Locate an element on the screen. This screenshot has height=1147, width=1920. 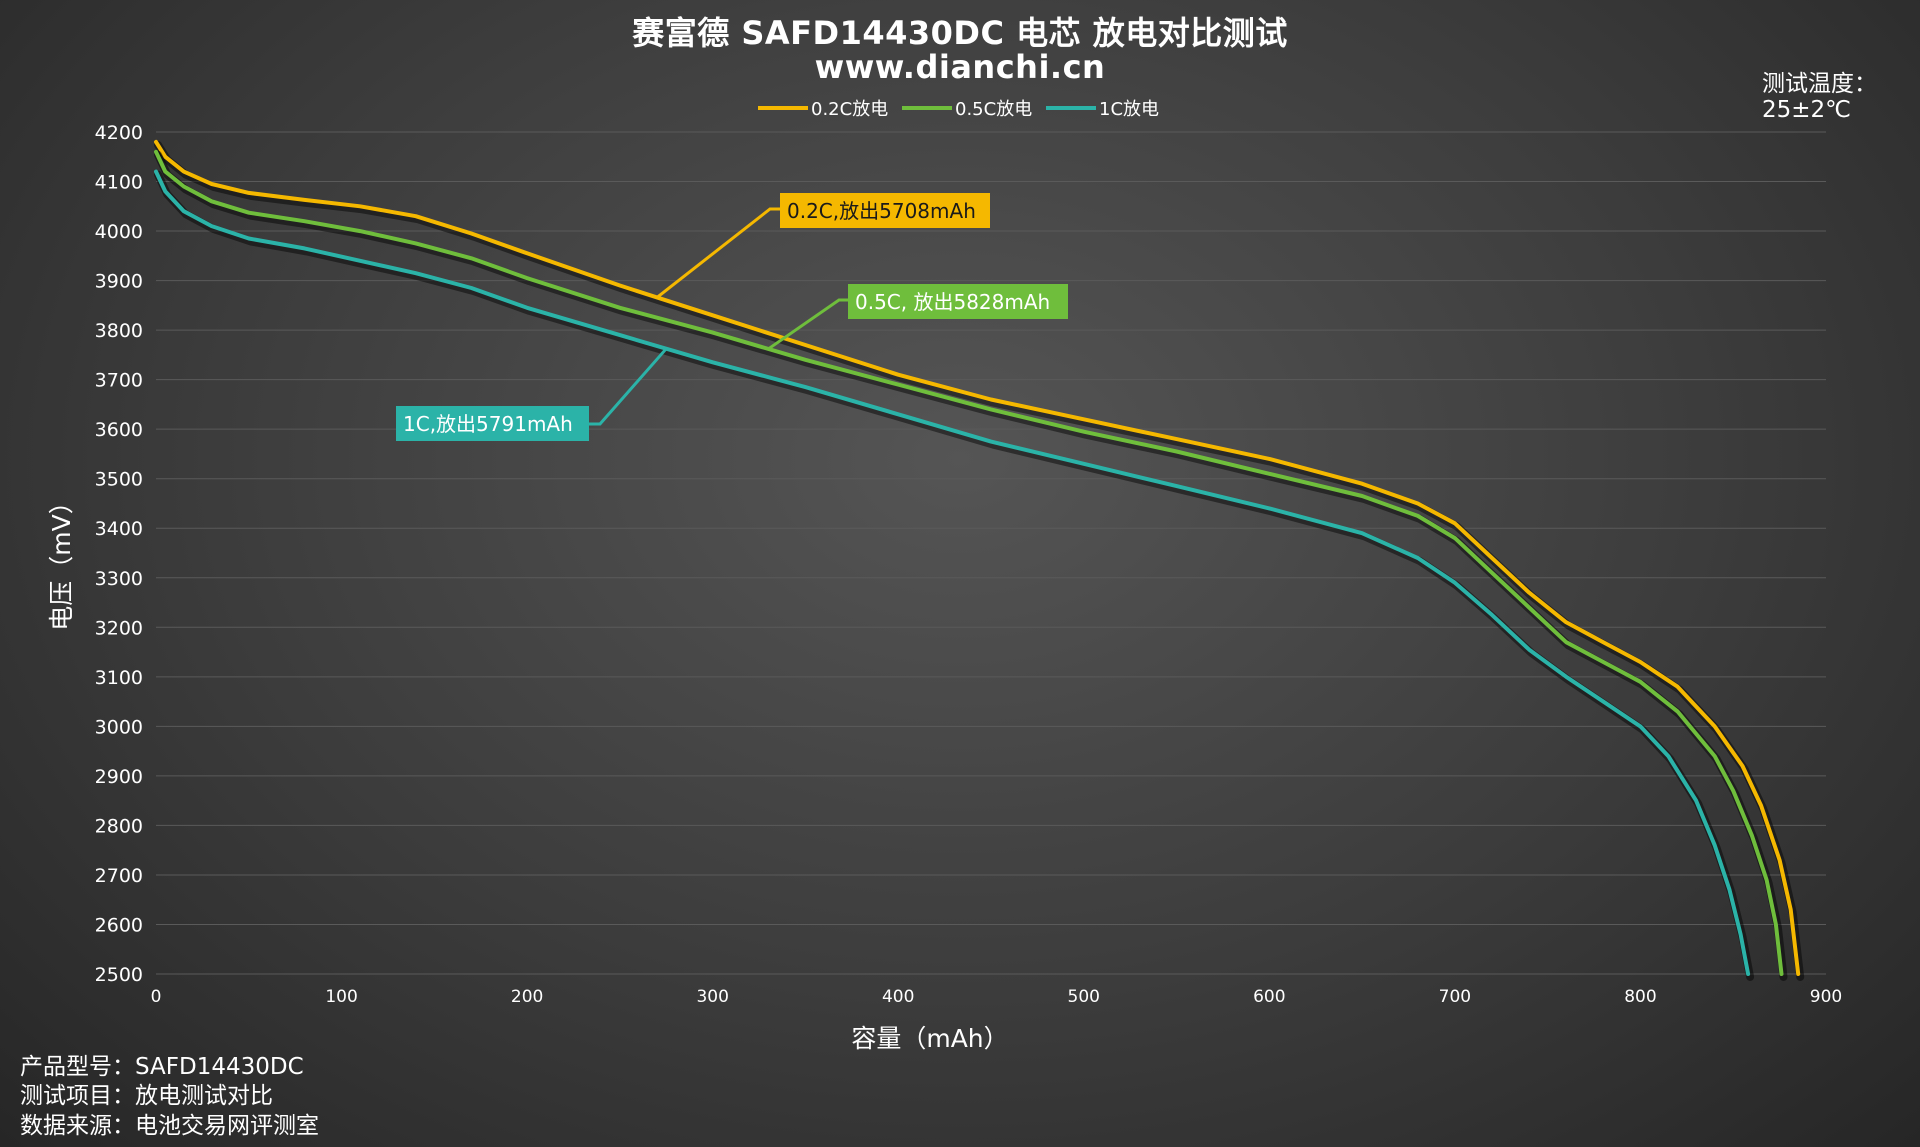
y-tick-label: 3200 is located at coordinates (119, 628).